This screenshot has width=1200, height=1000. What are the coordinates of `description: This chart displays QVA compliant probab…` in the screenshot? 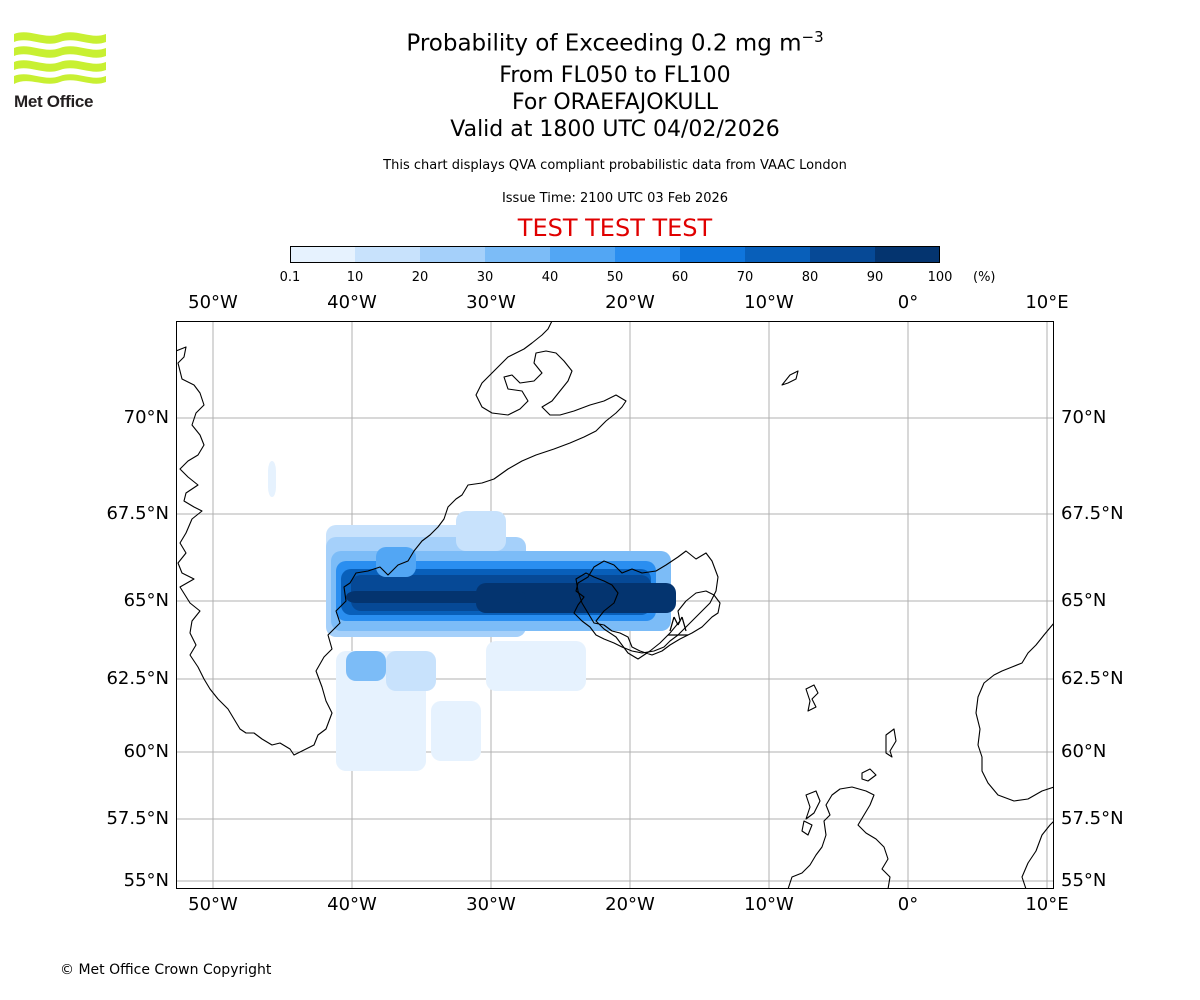 It's located at (615, 165).